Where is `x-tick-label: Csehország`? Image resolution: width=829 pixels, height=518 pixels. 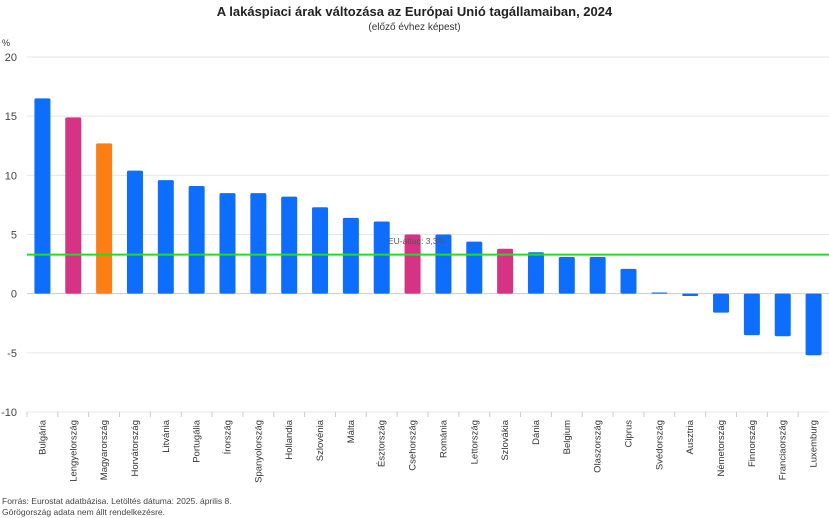
x-tick-label: Csehország is located at coordinates (413, 445).